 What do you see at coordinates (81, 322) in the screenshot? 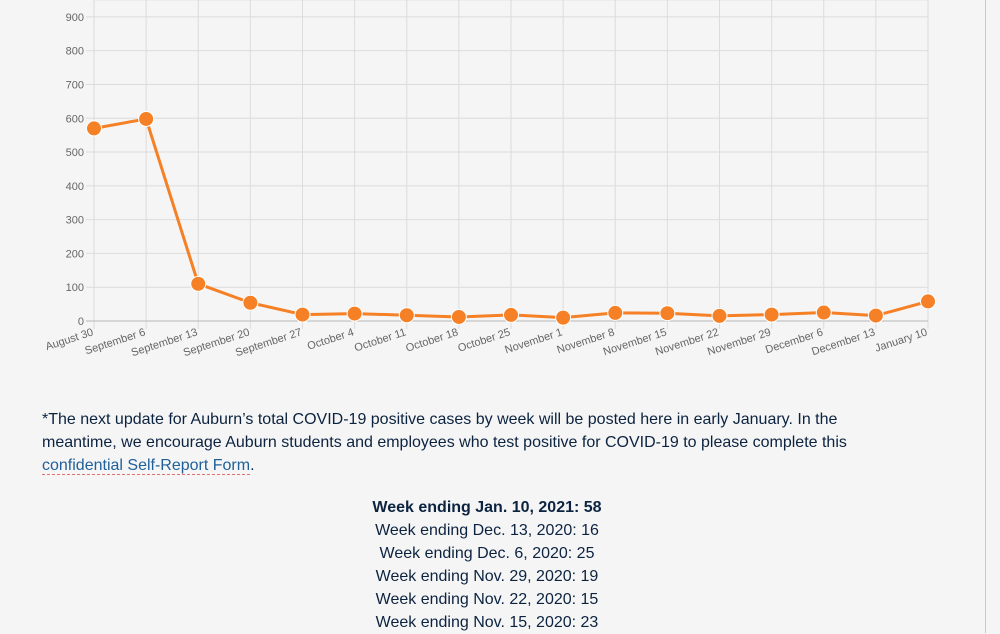
I see `y-tick-label: 0` at bounding box center [81, 322].